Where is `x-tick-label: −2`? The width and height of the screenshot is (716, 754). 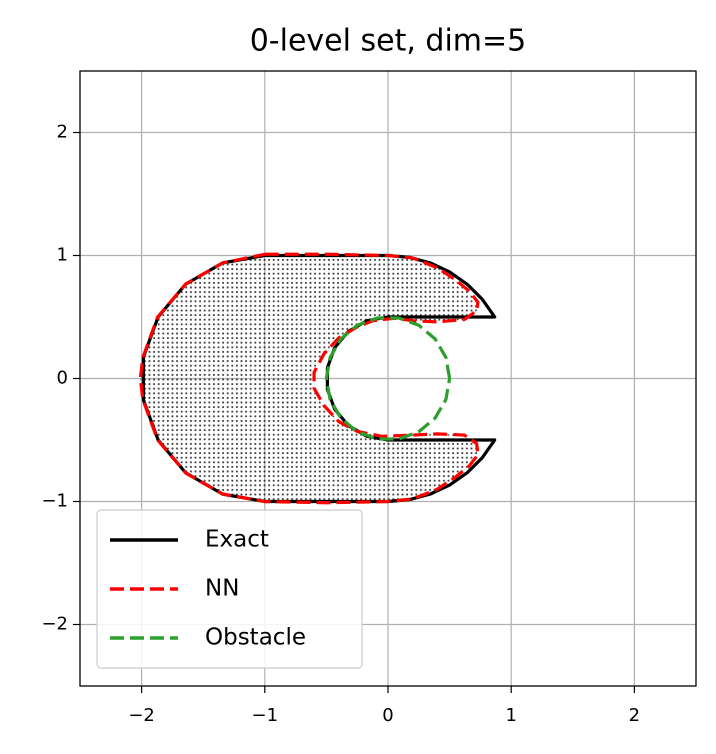 x-tick-label: −2 is located at coordinates (141, 715).